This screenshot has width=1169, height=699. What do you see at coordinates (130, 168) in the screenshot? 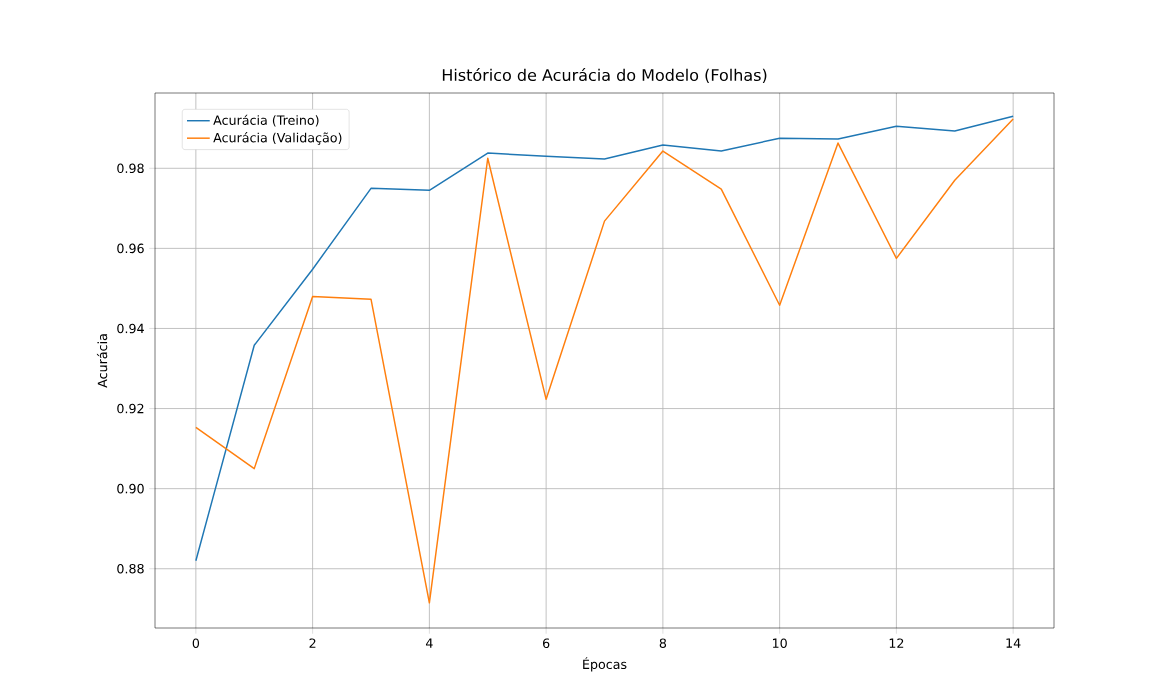
I see `y-tick-label: 0.98` at bounding box center [130, 168].